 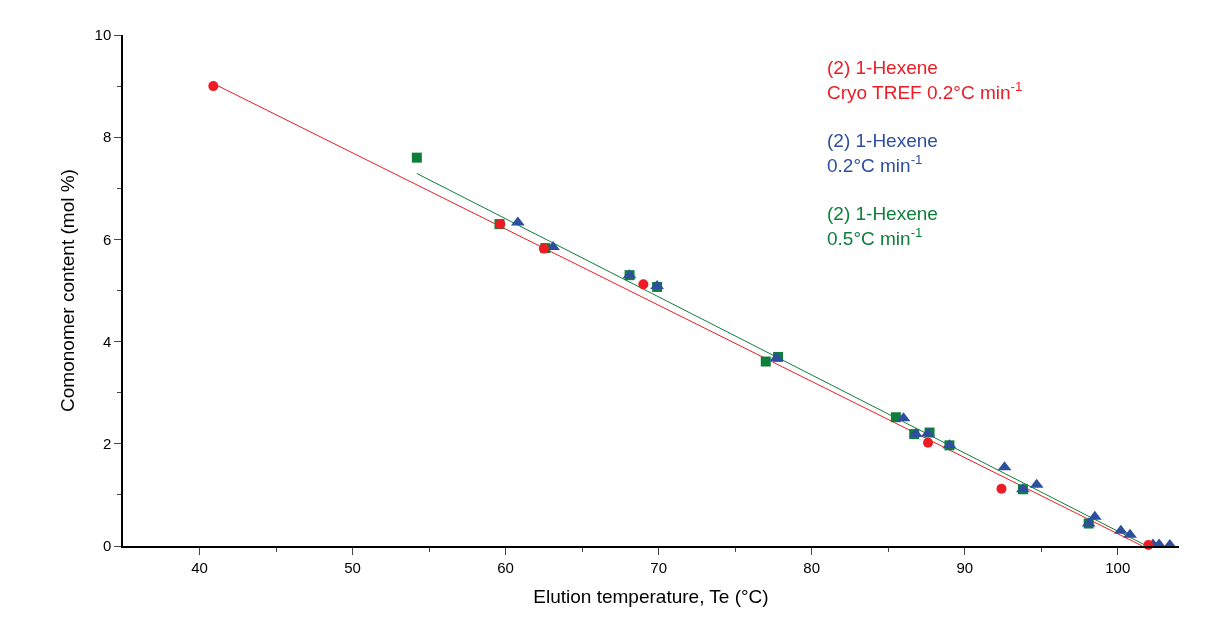 I want to click on y-axis-title: Comonomer content (mol %), so click(x=67, y=290).